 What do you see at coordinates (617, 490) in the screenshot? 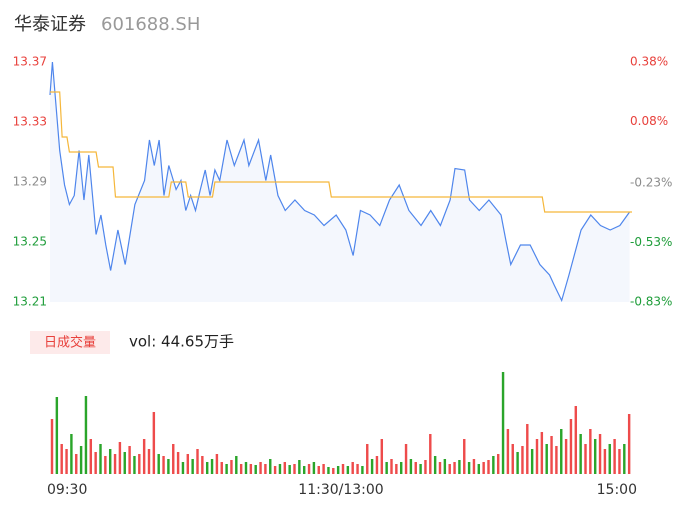
I see `x-tick-label: 15:00` at bounding box center [617, 490].